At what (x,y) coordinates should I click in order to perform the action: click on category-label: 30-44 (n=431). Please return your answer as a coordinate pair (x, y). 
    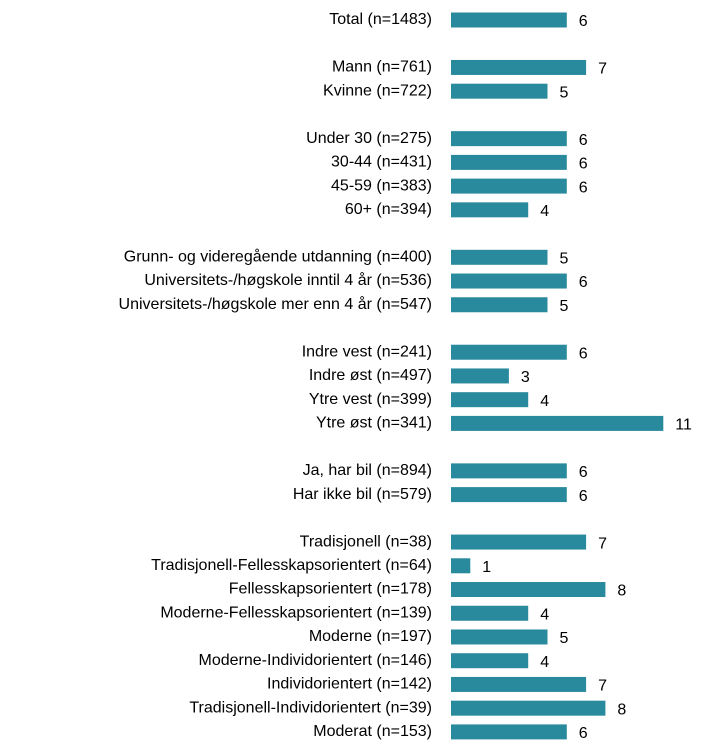
    Looking at the image, I should click on (381, 162).